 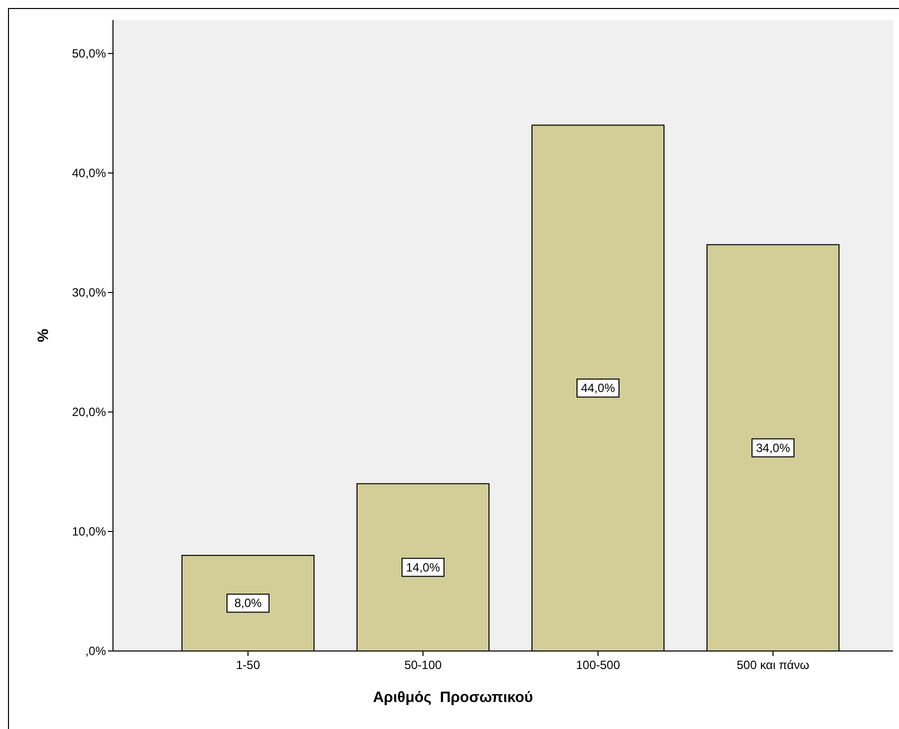 What do you see at coordinates (423, 665) in the screenshot?
I see `x-tick-label: 50-100` at bounding box center [423, 665].